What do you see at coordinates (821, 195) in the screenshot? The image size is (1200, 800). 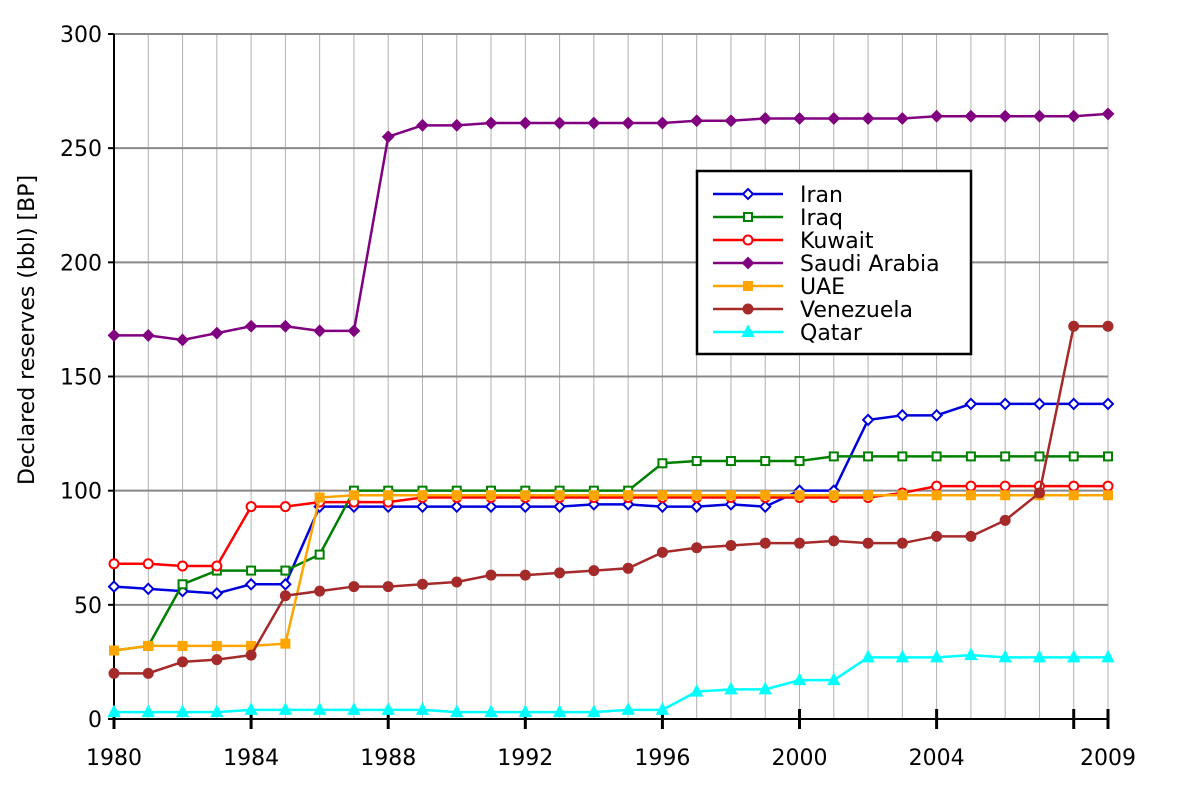 I see `legend-label-iran: Iran` at bounding box center [821, 195].